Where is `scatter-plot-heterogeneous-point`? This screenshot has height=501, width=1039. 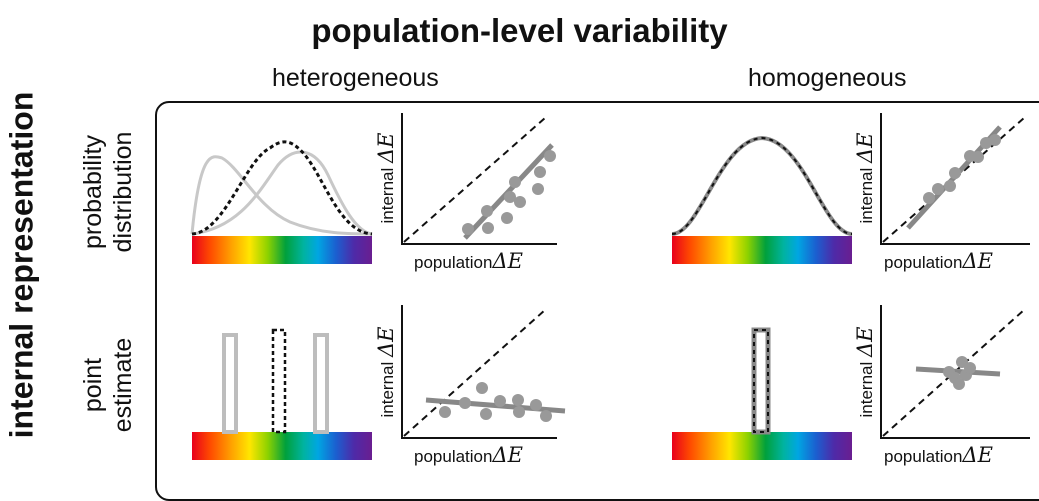 scatter-plot-heterogeneous-point is located at coordinates (483, 372).